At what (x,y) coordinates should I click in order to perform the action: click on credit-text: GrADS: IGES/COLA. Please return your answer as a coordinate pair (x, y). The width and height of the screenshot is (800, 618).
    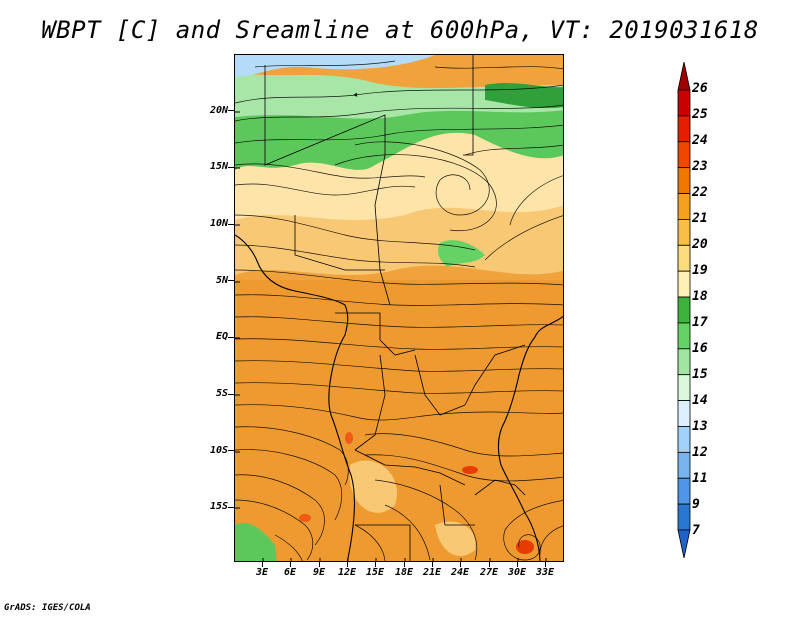
    Looking at the image, I should click on (47, 608).